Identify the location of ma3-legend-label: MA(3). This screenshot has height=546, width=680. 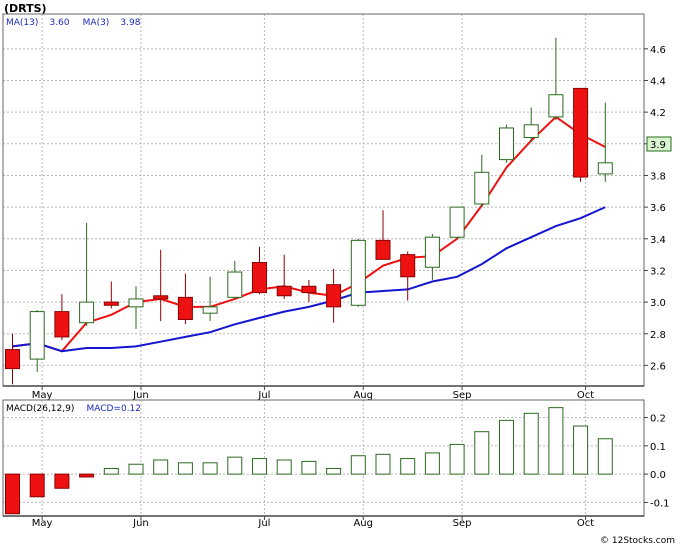
(96, 23).